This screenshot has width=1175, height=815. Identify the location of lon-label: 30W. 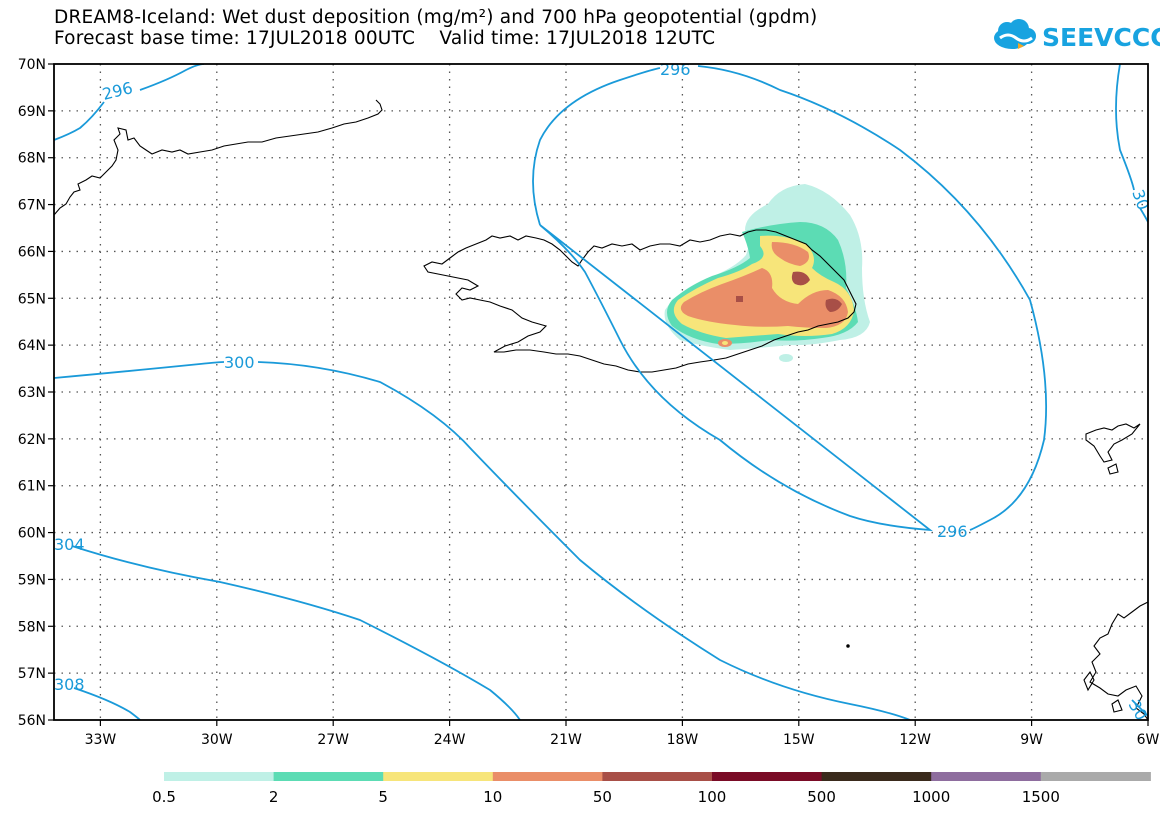
(217, 740).